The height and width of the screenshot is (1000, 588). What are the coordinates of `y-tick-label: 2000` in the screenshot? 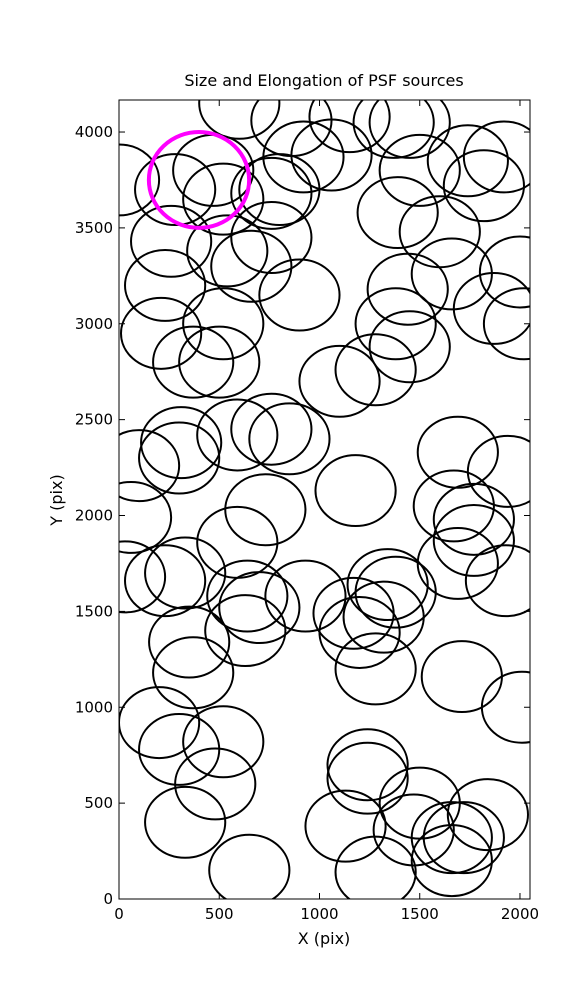 It's located at (94, 516).